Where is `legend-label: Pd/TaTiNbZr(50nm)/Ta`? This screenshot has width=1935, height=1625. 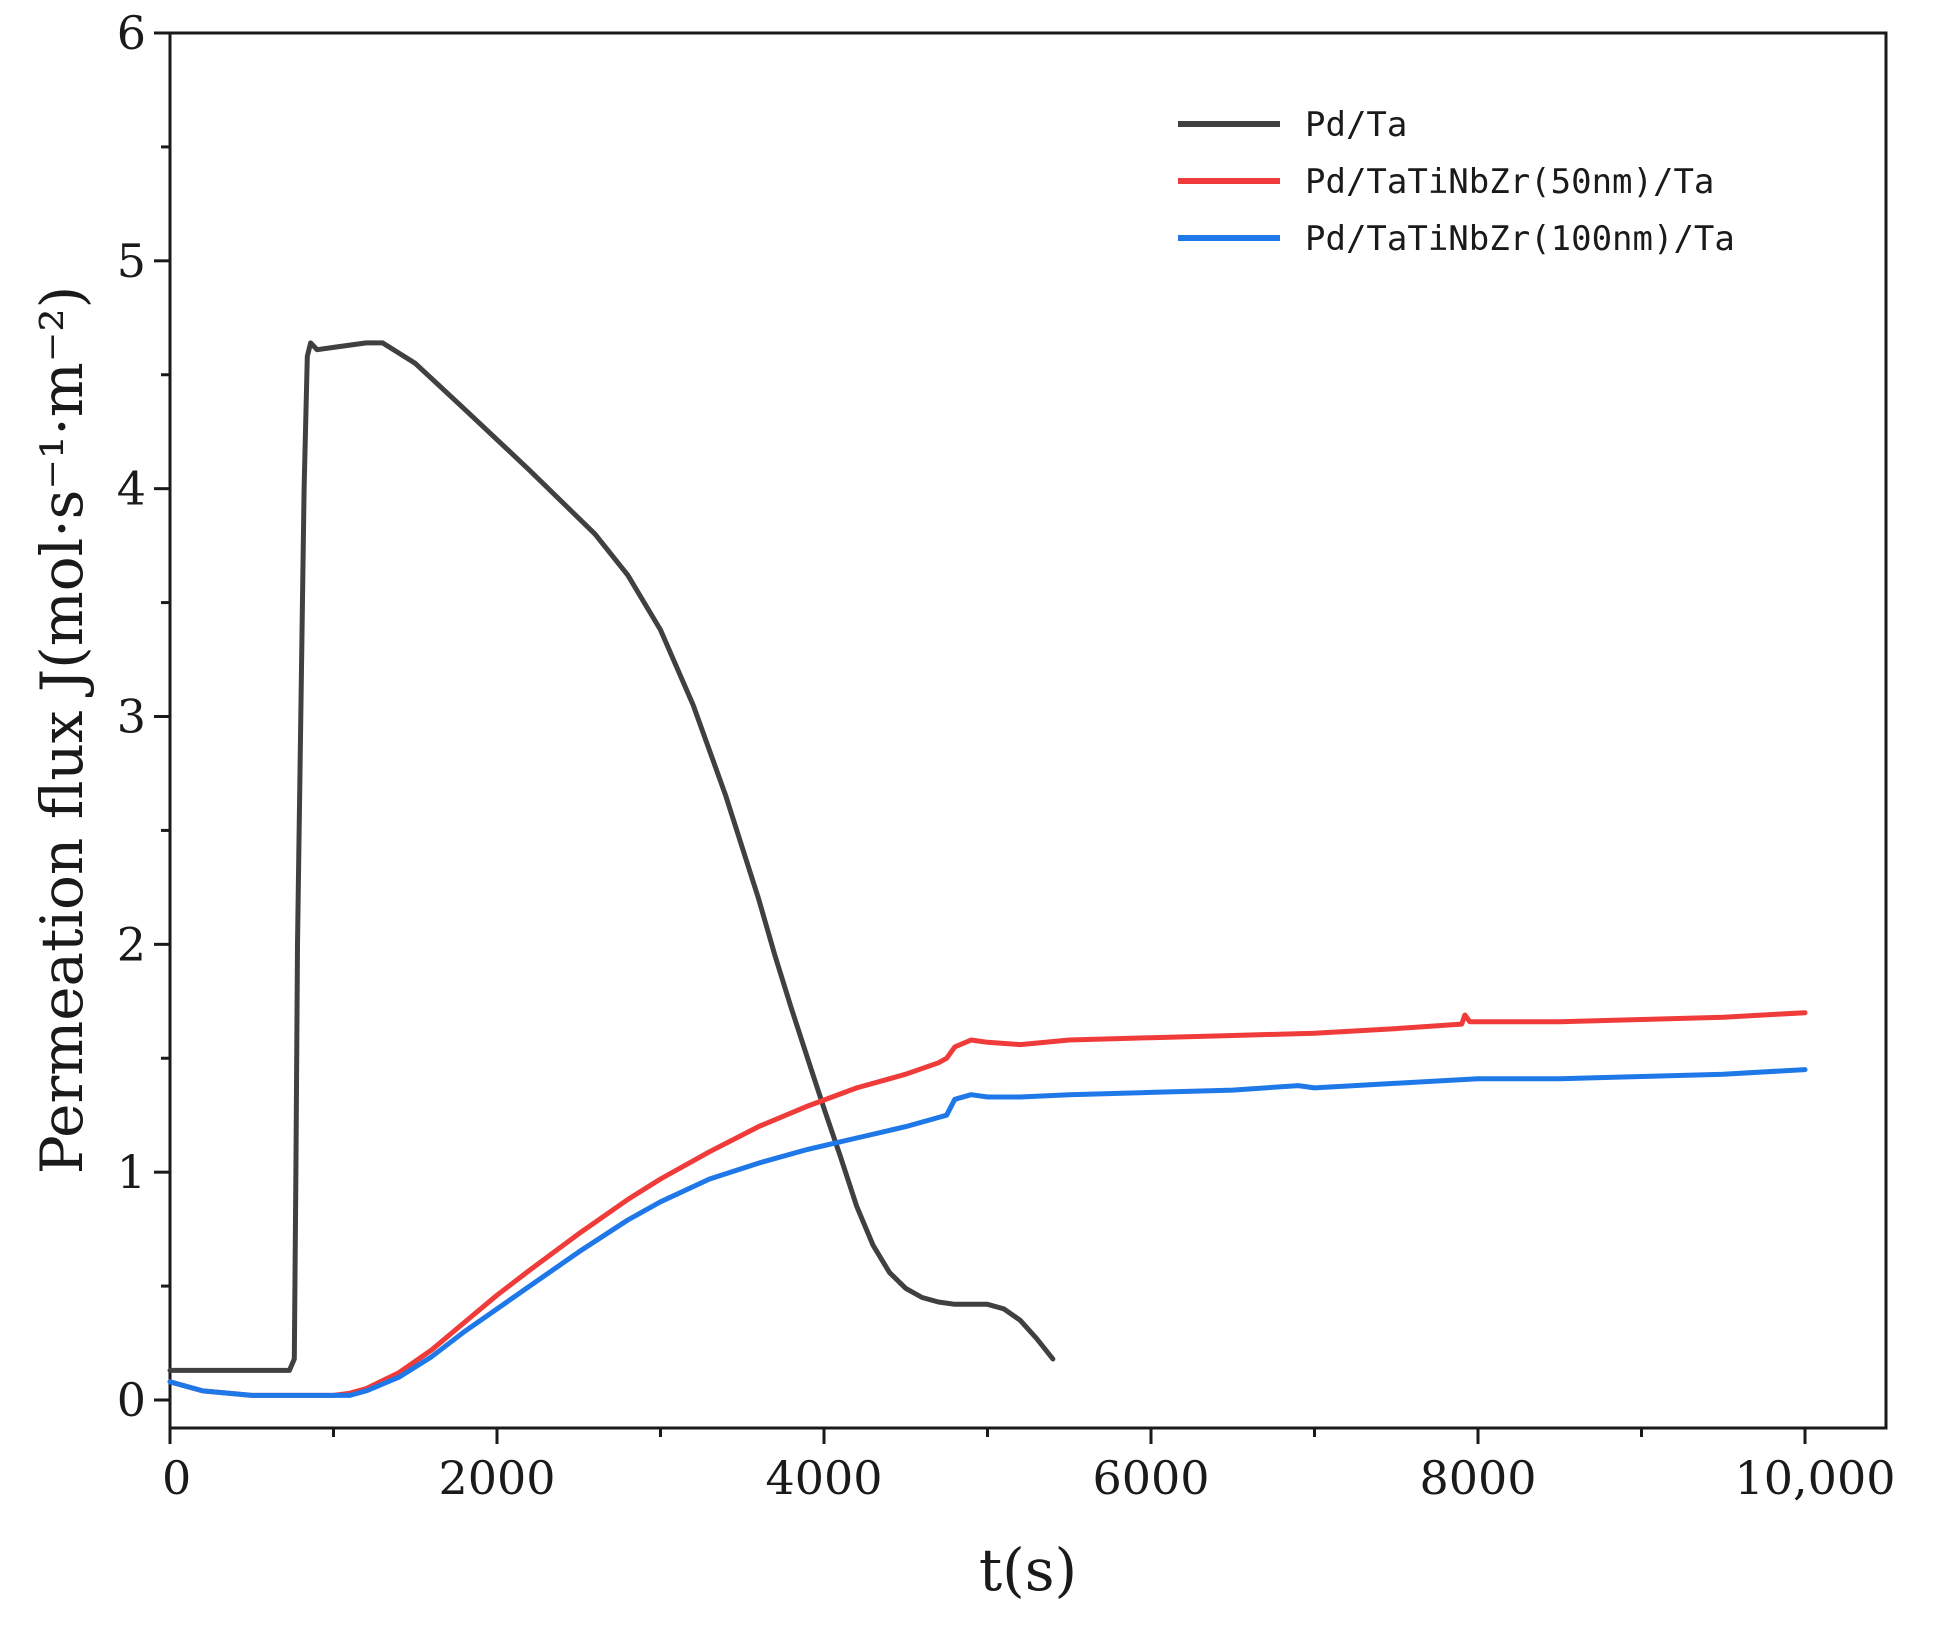 legend-label: Pd/TaTiNbZr(50nm)/Ta is located at coordinates (1509, 182).